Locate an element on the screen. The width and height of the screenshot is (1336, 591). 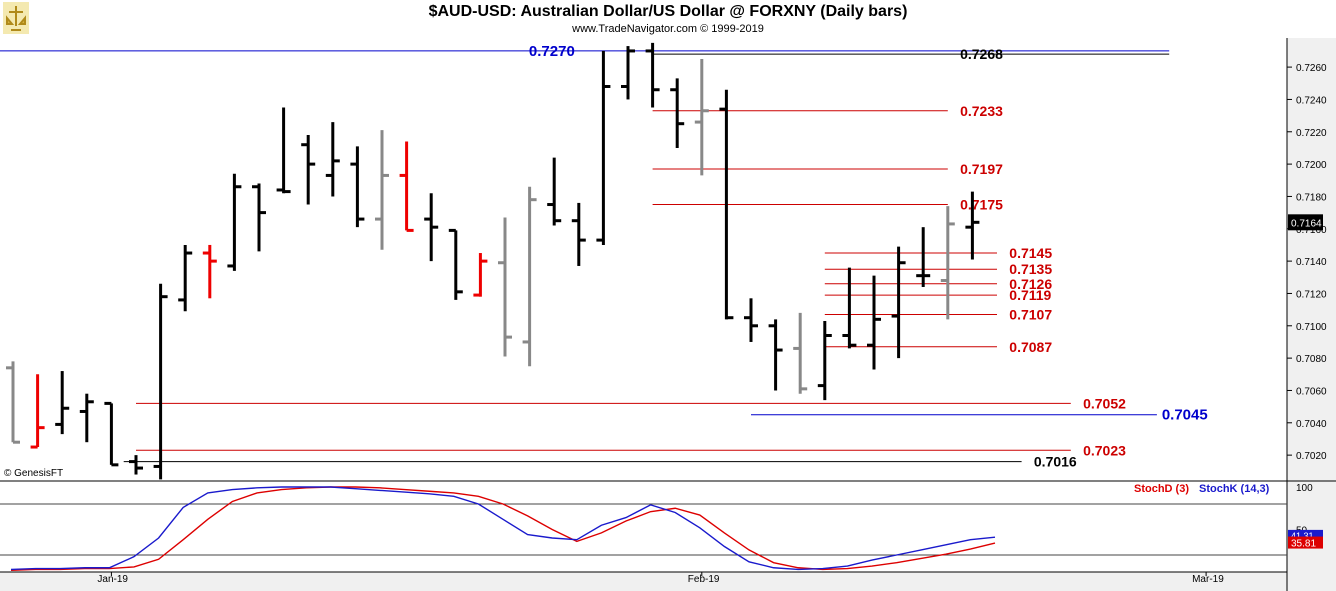
stoch-tick-label: 100 is located at coordinates (1304, 488).